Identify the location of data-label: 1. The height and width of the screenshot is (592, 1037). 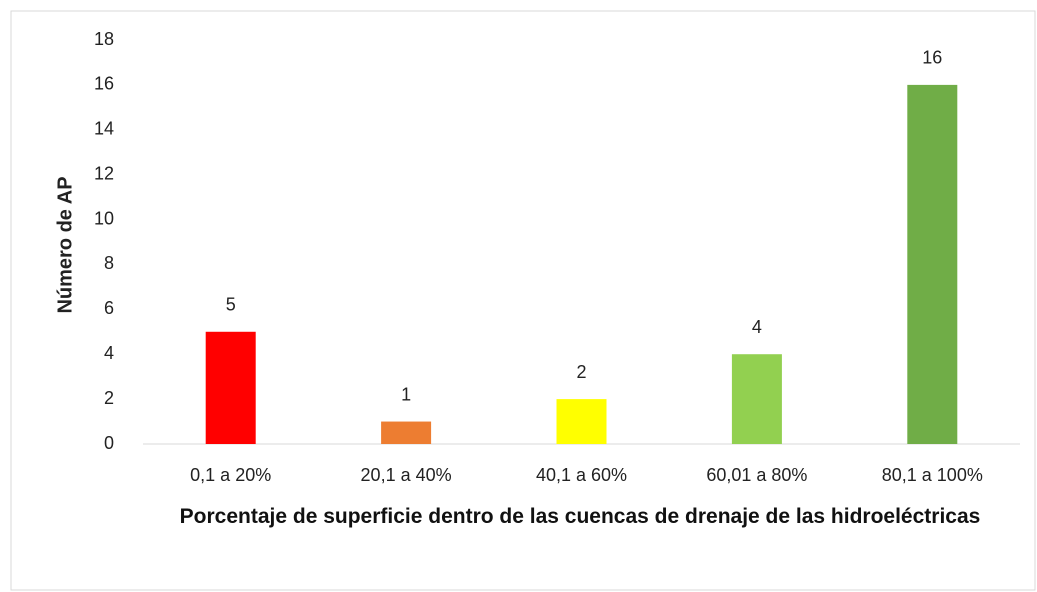
(406, 394).